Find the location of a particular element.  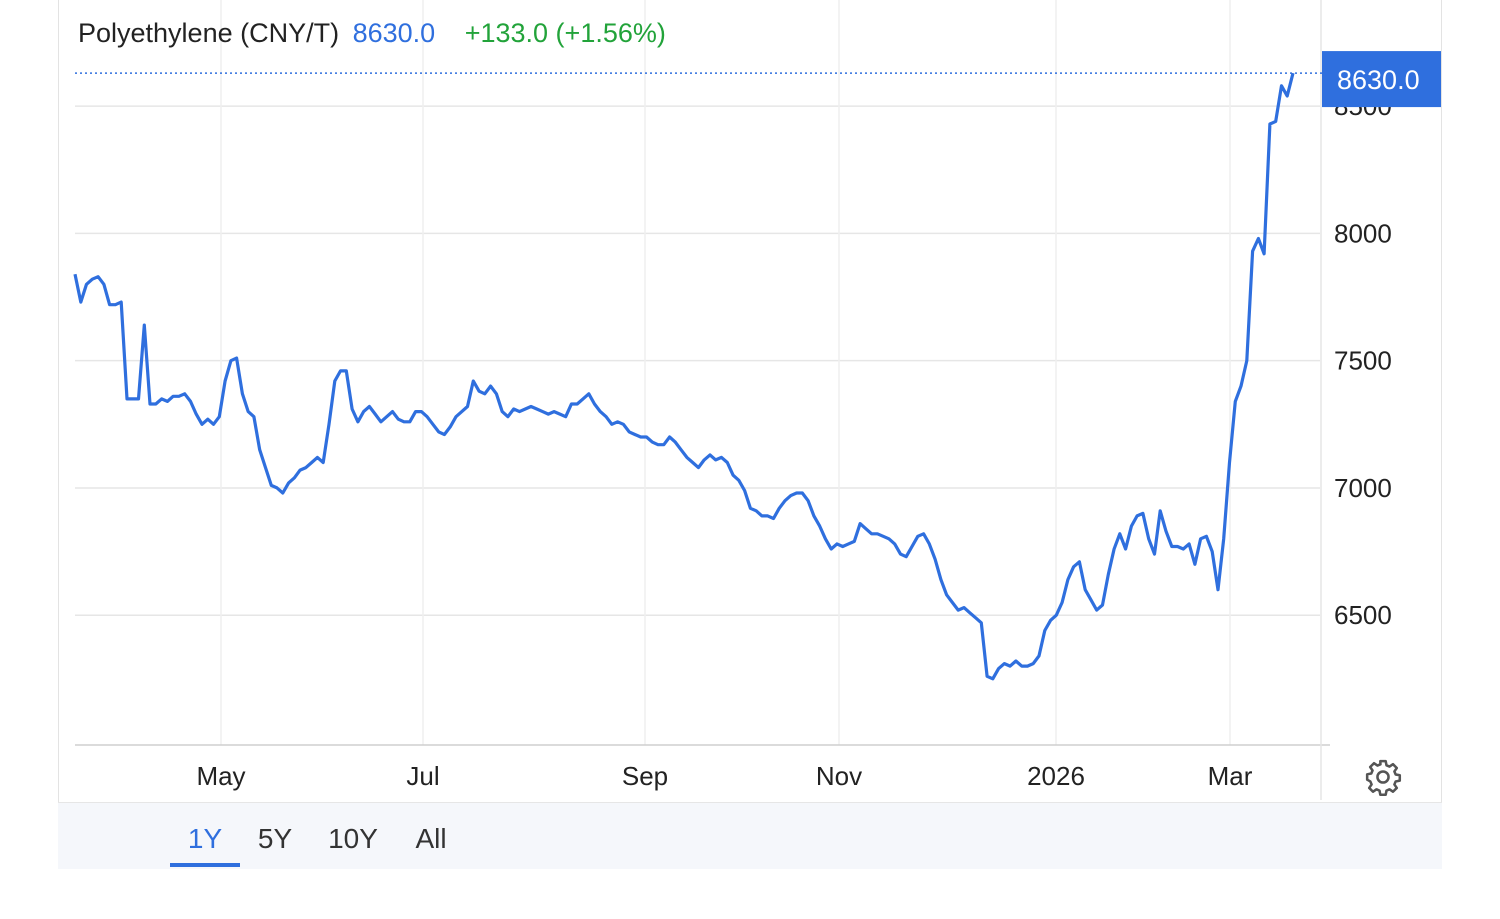

range-1y-button: 1Y is located at coordinates (205, 845).